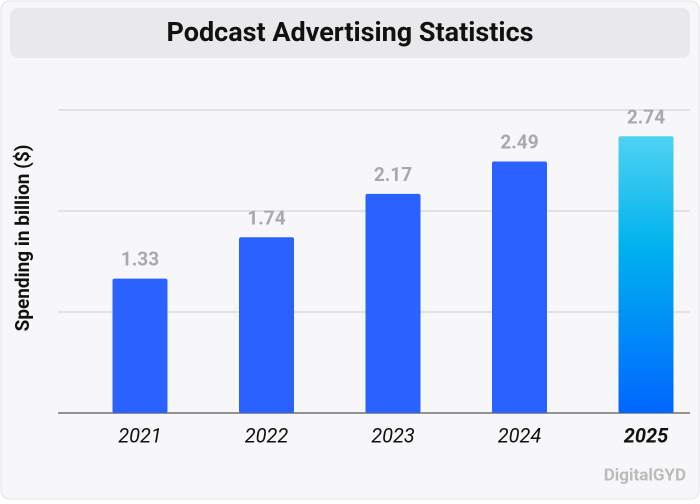 This screenshot has width=700, height=504. What do you see at coordinates (646, 116) in the screenshot?
I see `value-label: 2.74` at bounding box center [646, 116].